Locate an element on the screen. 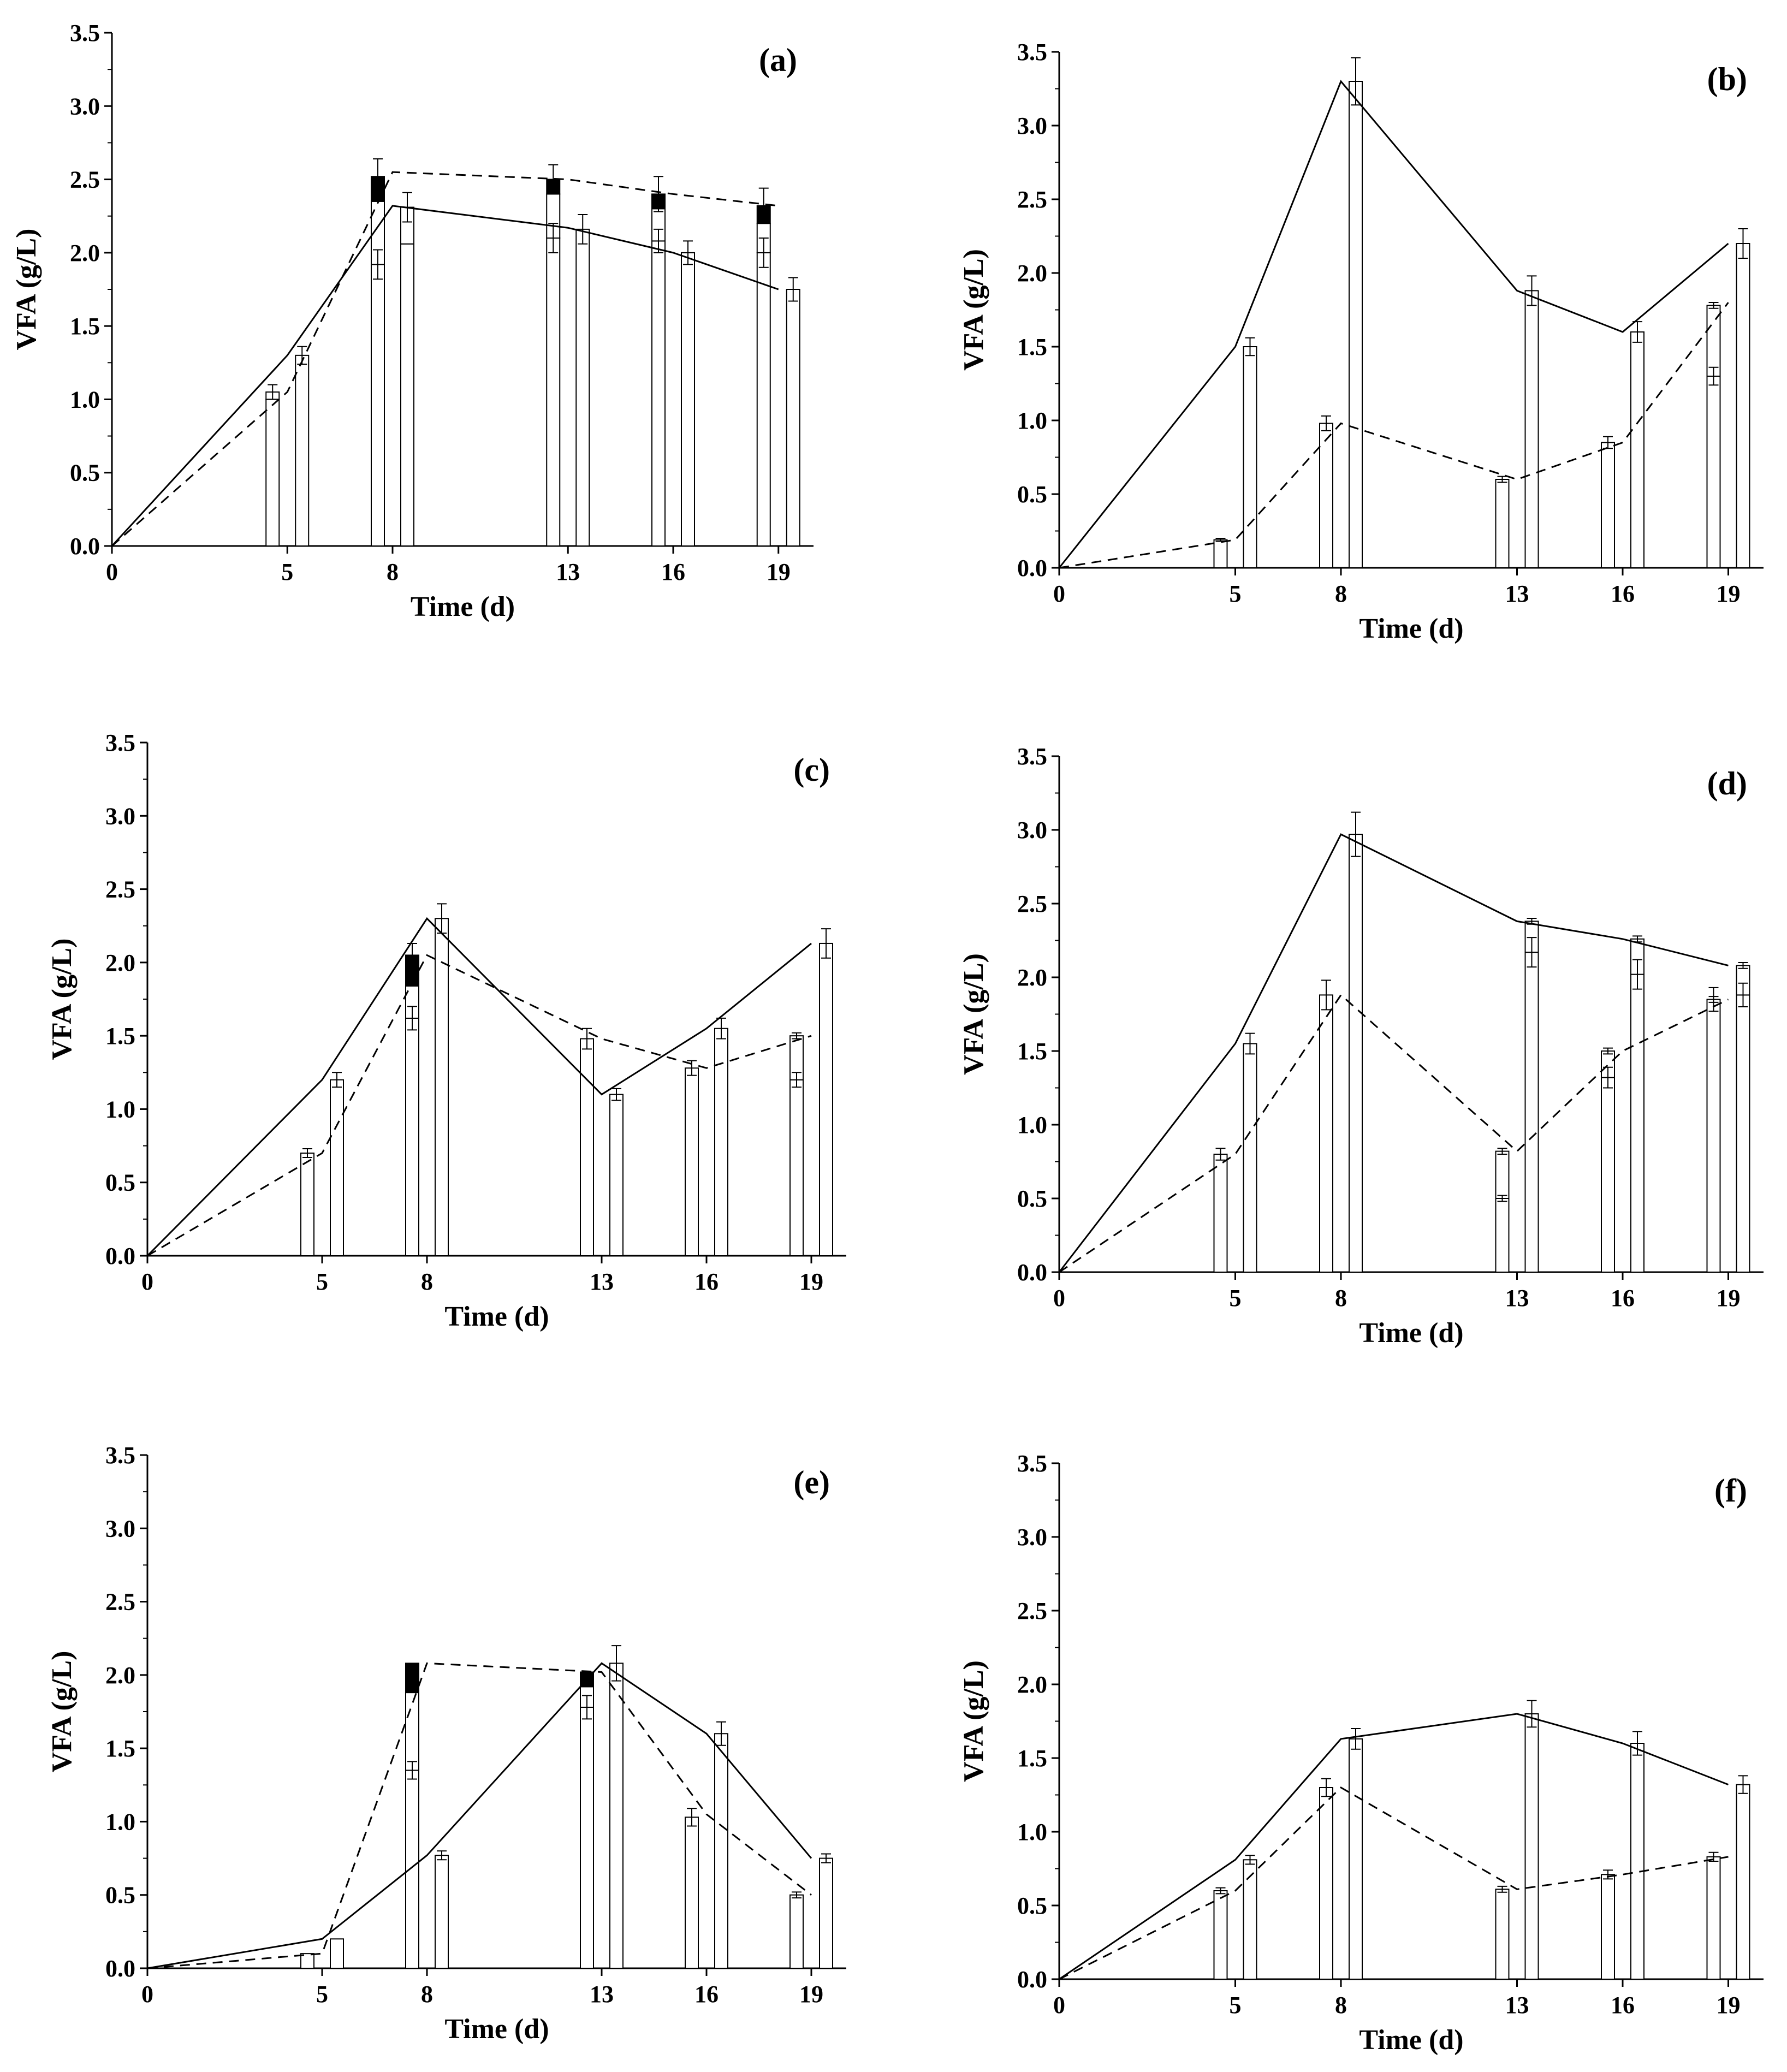 The height and width of the screenshot is (2072, 1787). panel-label: (f) is located at coordinates (1731, 1491).